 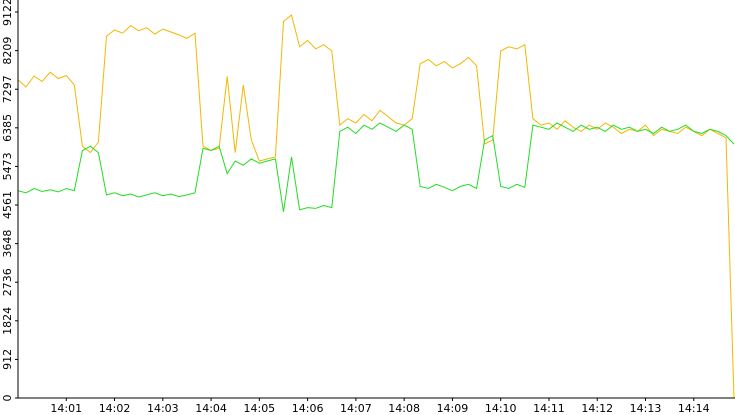 I want to click on y-tick-label: 8209, so click(x=7, y=51).